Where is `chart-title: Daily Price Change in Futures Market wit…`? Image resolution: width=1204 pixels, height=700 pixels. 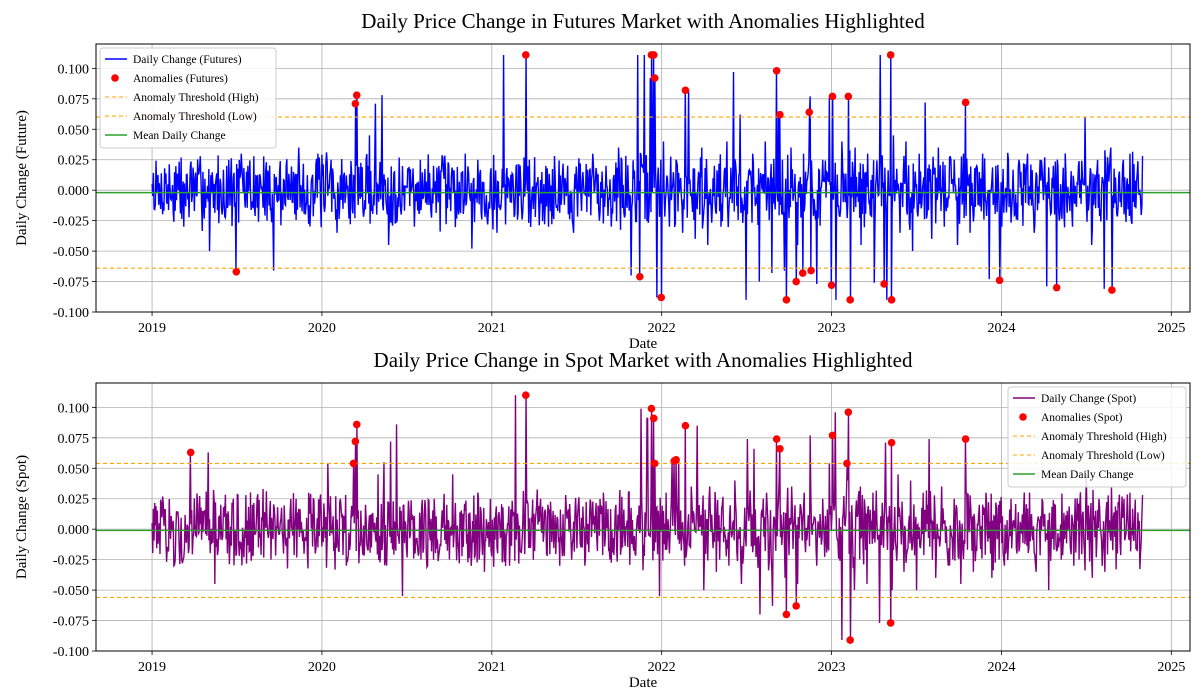 chart-title: Daily Price Change in Futures Market wit… is located at coordinates (643, 21).